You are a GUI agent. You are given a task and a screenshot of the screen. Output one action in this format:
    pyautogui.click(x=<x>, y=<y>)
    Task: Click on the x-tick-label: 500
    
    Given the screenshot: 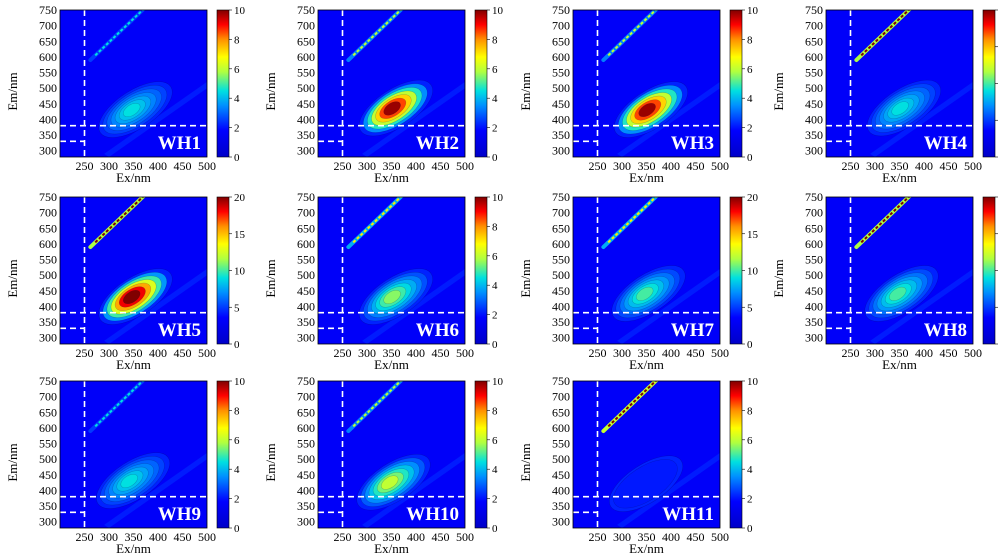 What is the action you would take?
    pyautogui.click(x=465, y=537)
    